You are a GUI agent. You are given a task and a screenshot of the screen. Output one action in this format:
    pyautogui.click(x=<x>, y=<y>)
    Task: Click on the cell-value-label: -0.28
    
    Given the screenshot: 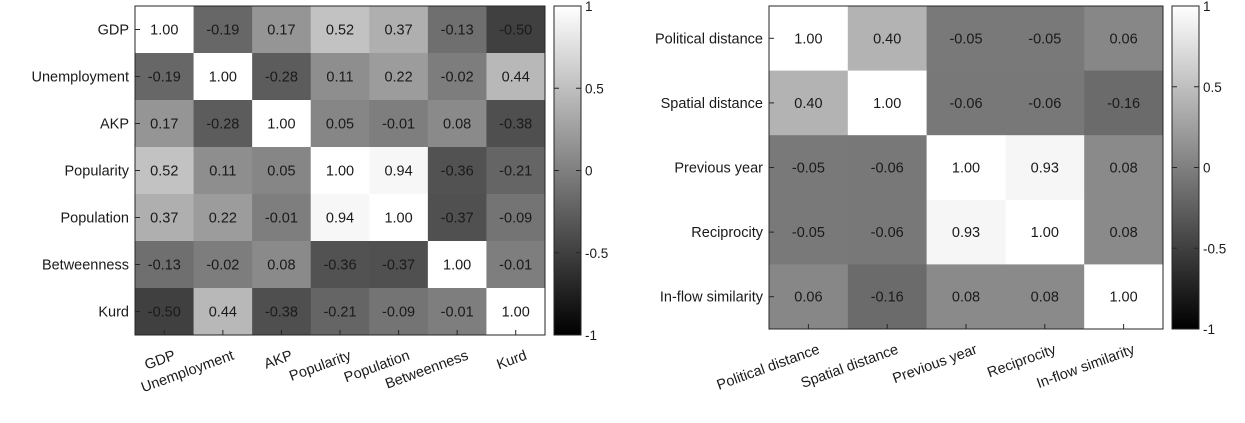 What is the action you would take?
    pyautogui.click(x=281, y=78)
    